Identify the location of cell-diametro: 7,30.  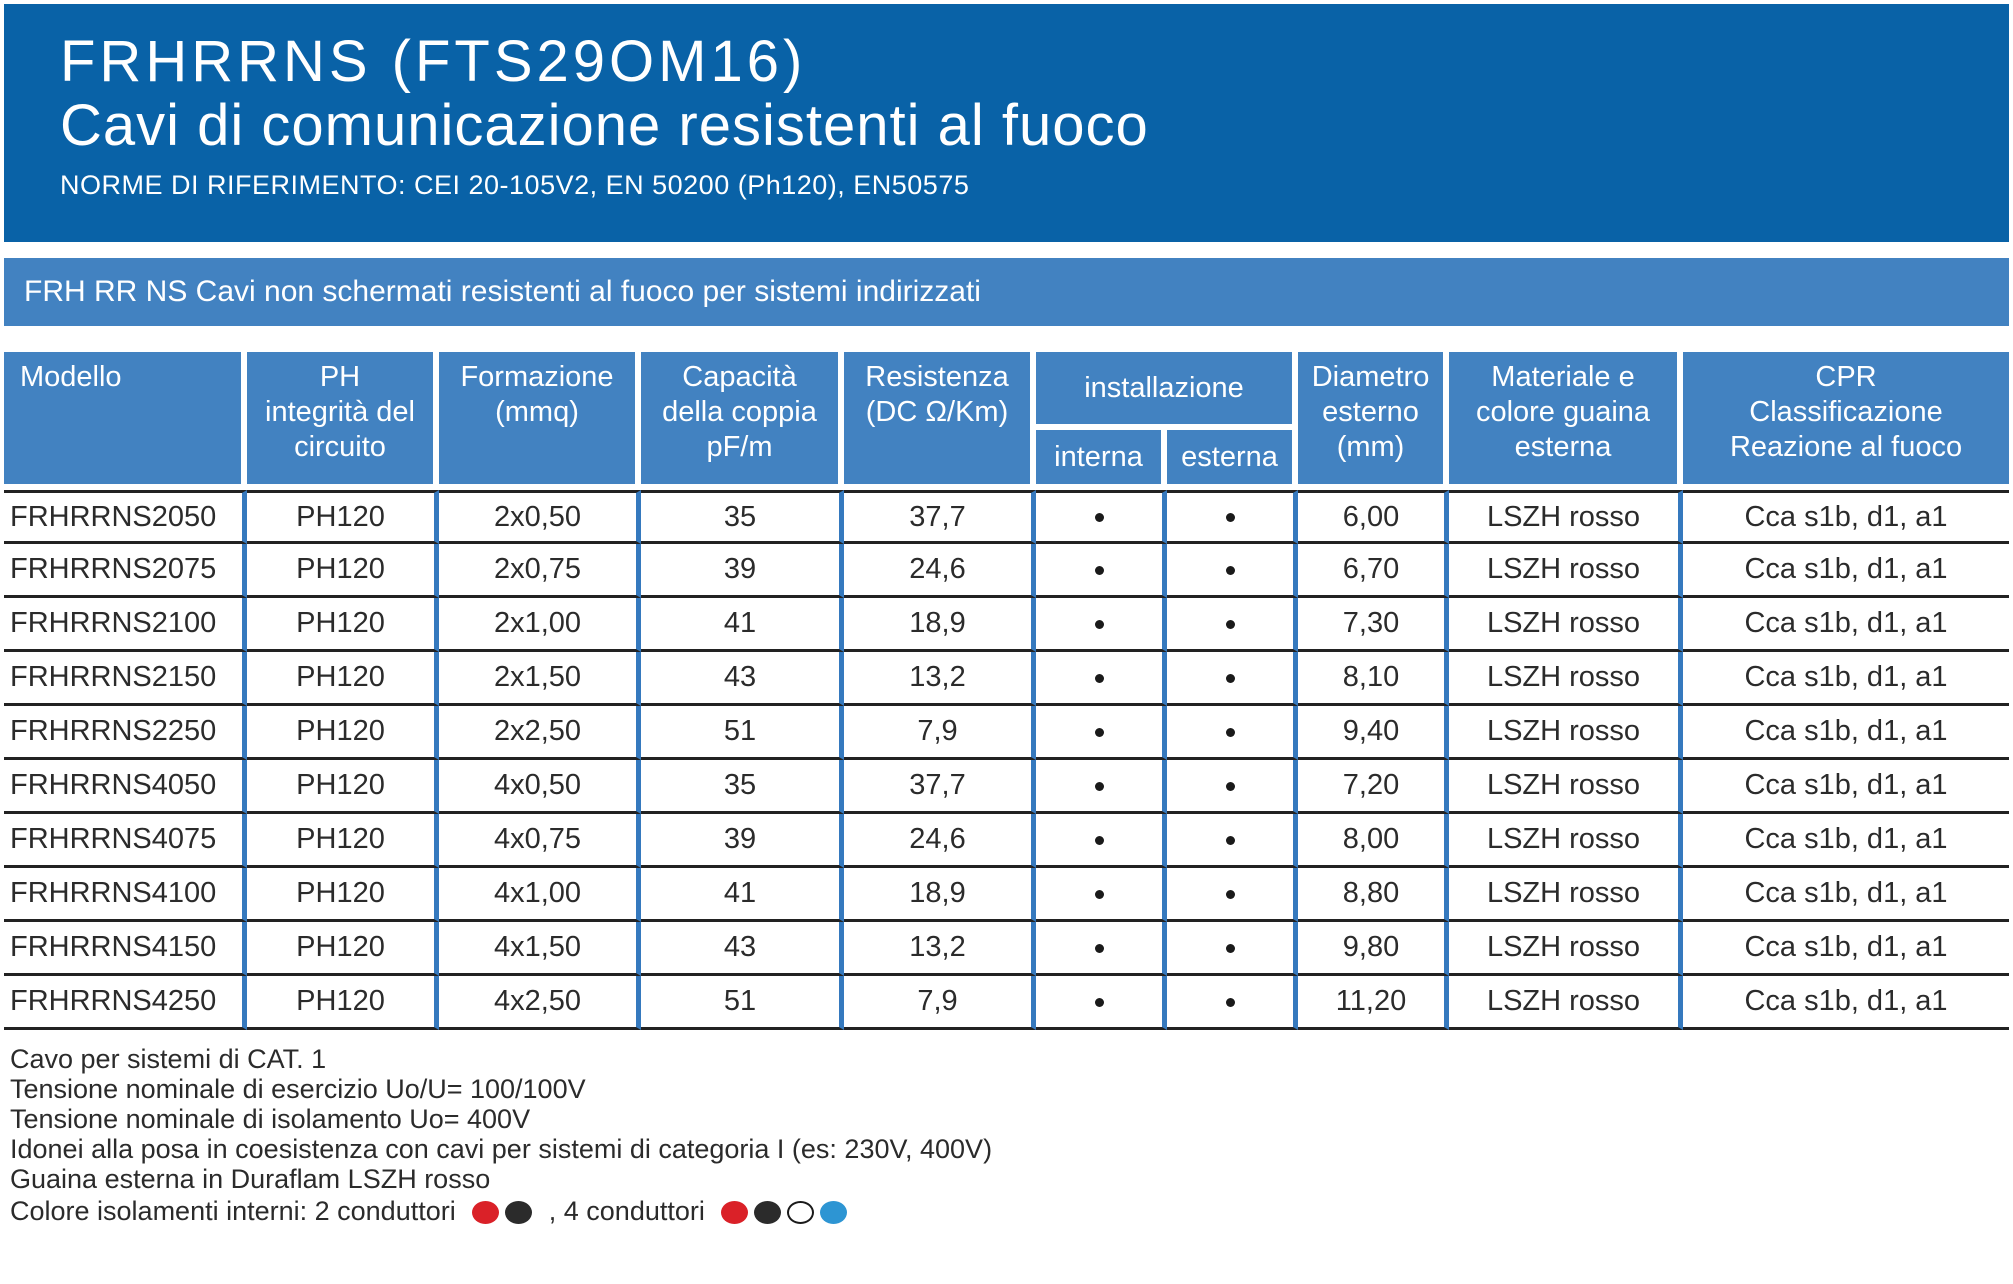
(1374, 625).